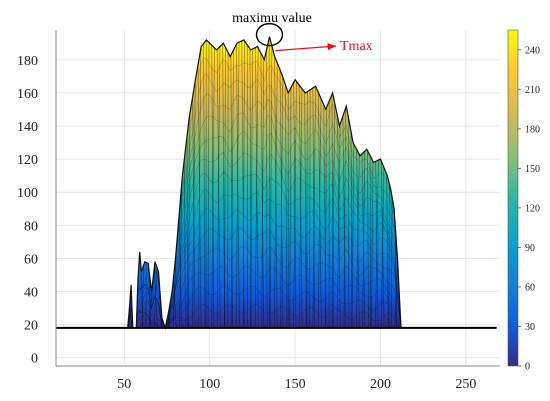  I want to click on colorbar-tick-label: 150, so click(532, 169).